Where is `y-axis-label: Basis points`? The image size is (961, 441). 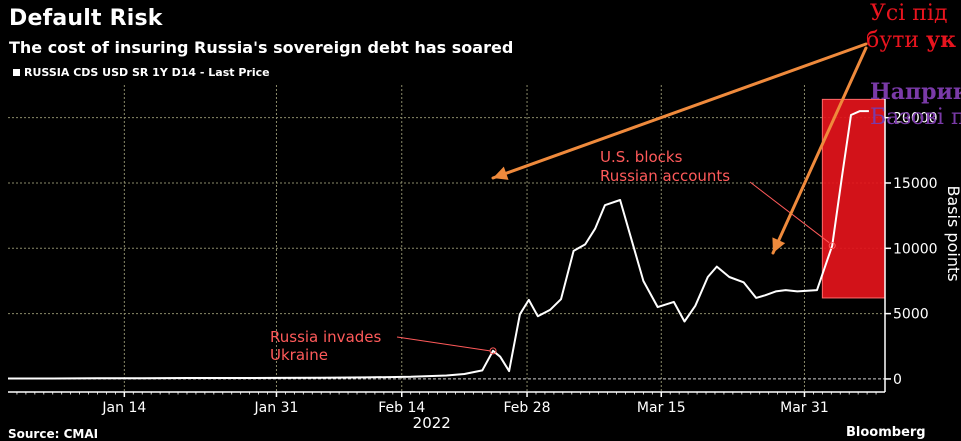 y-axis-label: Basis points is located at coordinates (952, 233).